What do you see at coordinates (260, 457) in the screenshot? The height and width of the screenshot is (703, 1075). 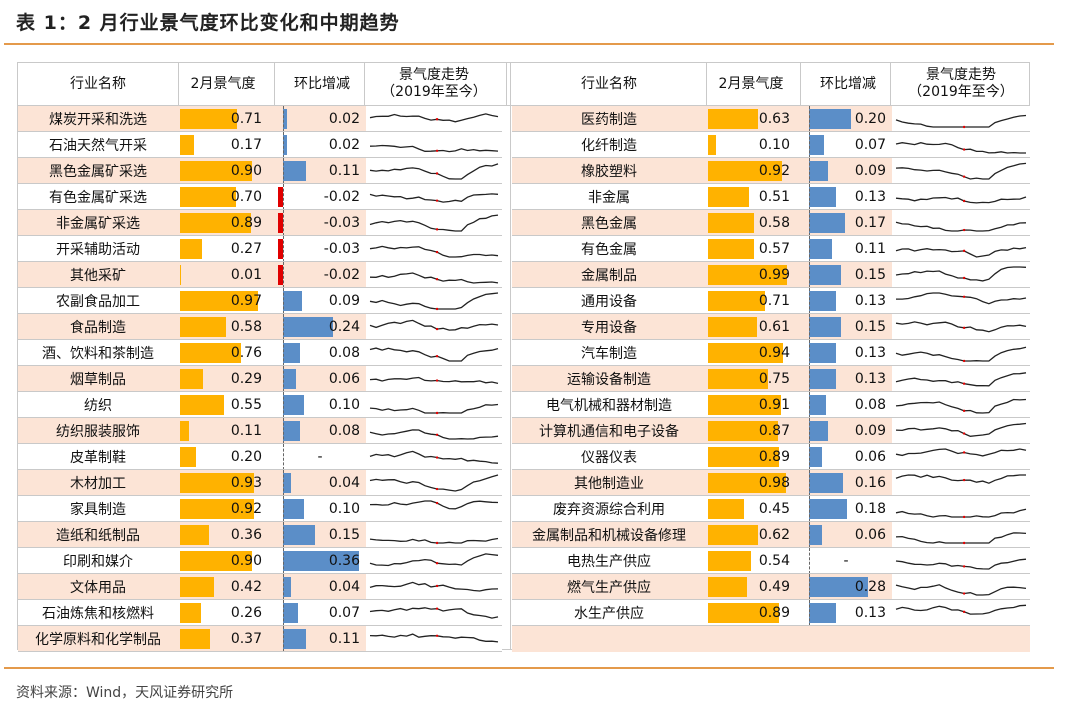 I see `table-row: 皮革制鞋 0.20 -` at bounding box center [260, 457].